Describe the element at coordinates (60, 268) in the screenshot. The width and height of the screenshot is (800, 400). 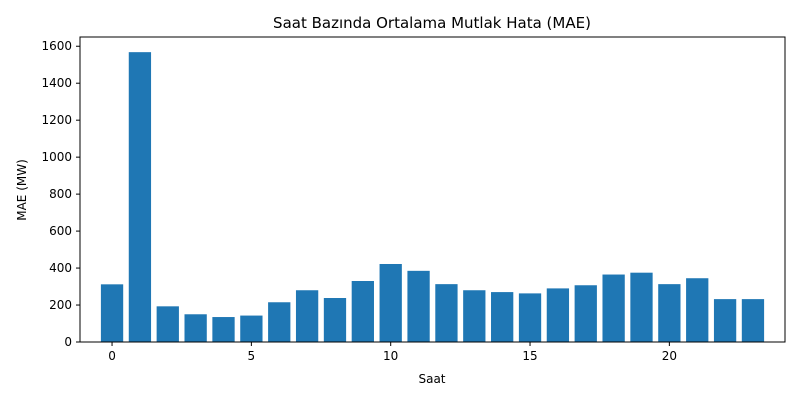
I see `y-tick-label: 400` at that location.